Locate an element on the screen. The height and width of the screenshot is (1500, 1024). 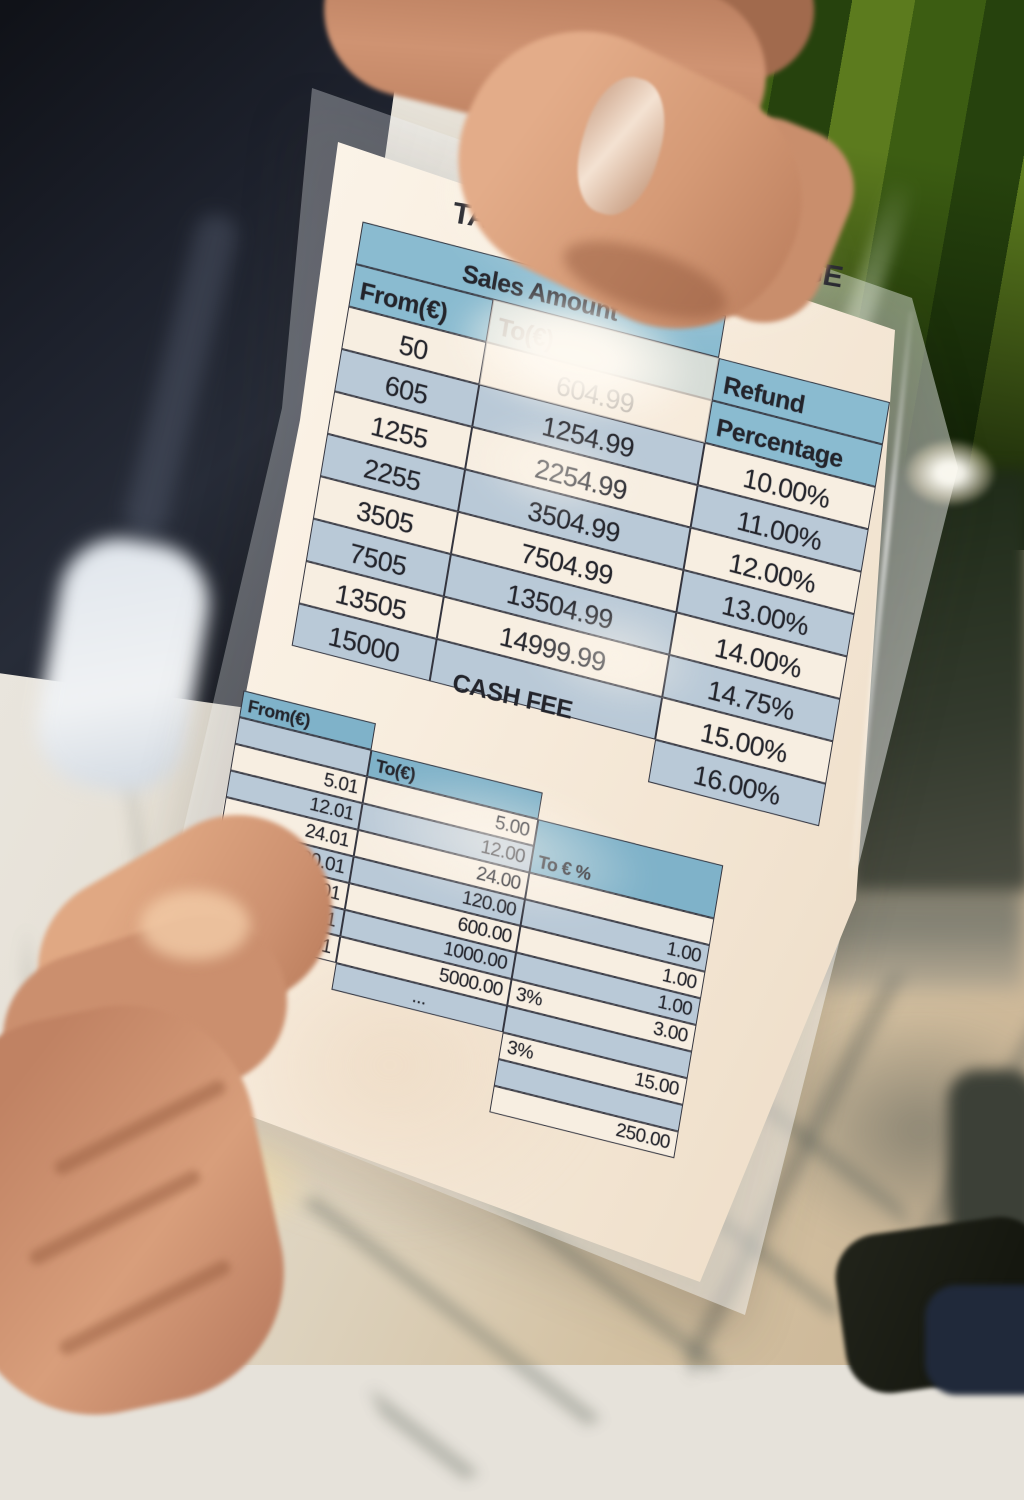
laminate-sparkle is located at coordinates (950, 473).